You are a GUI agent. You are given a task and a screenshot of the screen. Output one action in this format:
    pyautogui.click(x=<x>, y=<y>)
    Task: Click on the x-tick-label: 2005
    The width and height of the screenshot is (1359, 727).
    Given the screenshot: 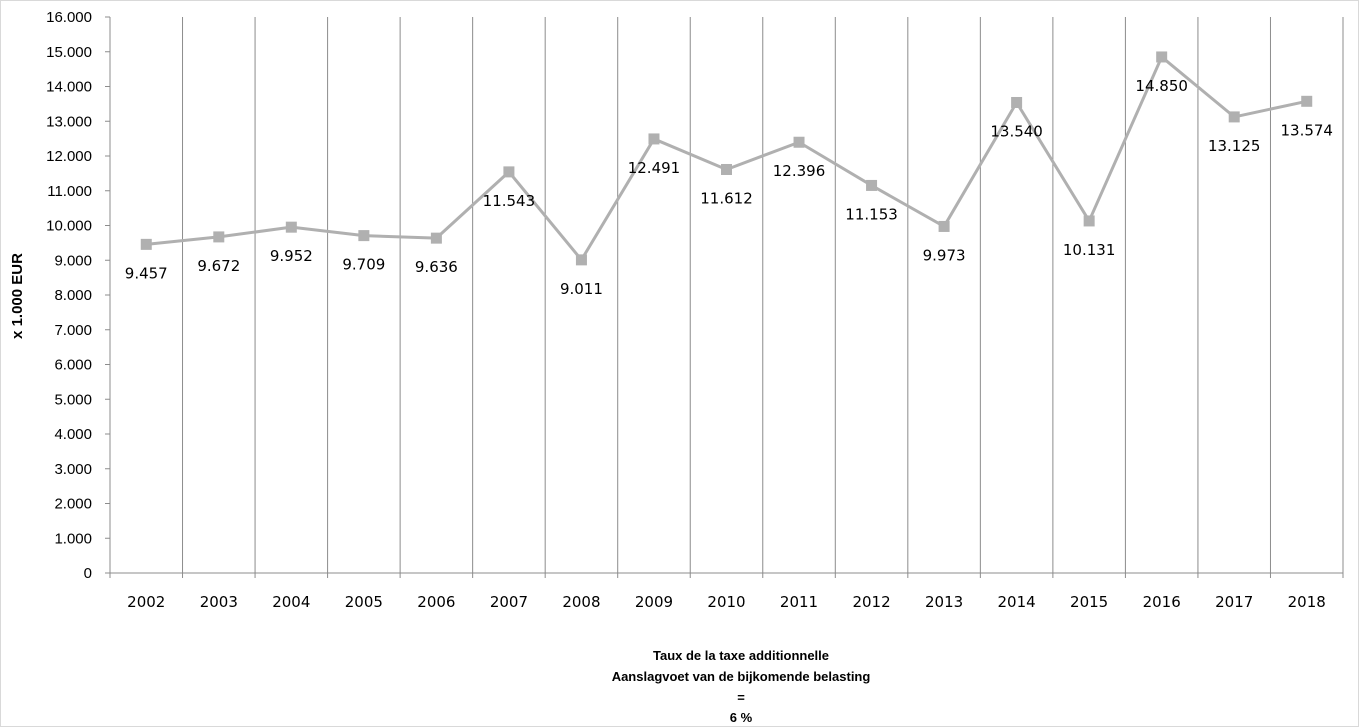 What is the action you would take?
    pyautogui.click(x=364, y=602)
    